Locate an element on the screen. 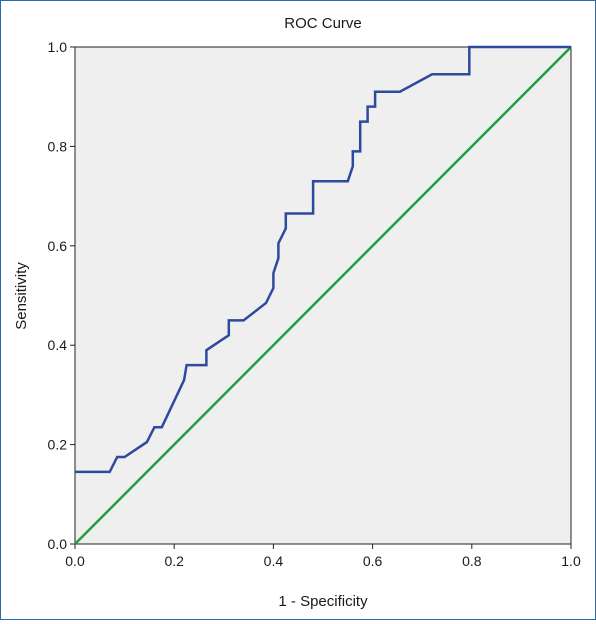 The image size is (596, 624). y-tick-label: 0.6 is located at coordinates (58, 246).